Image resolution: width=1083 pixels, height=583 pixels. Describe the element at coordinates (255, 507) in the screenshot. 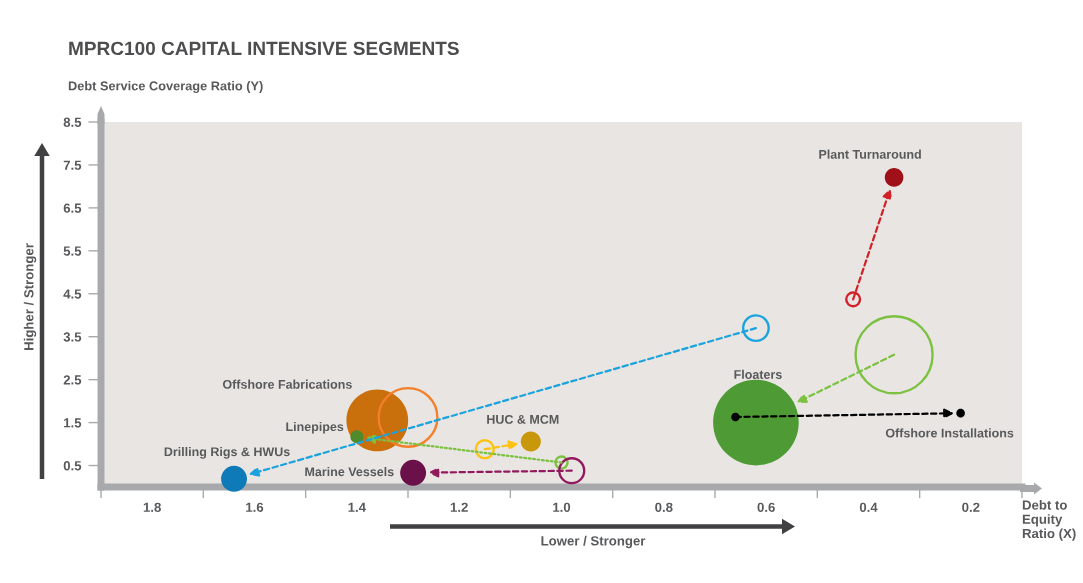

I see `x-tick-label: 1.6` at that location.